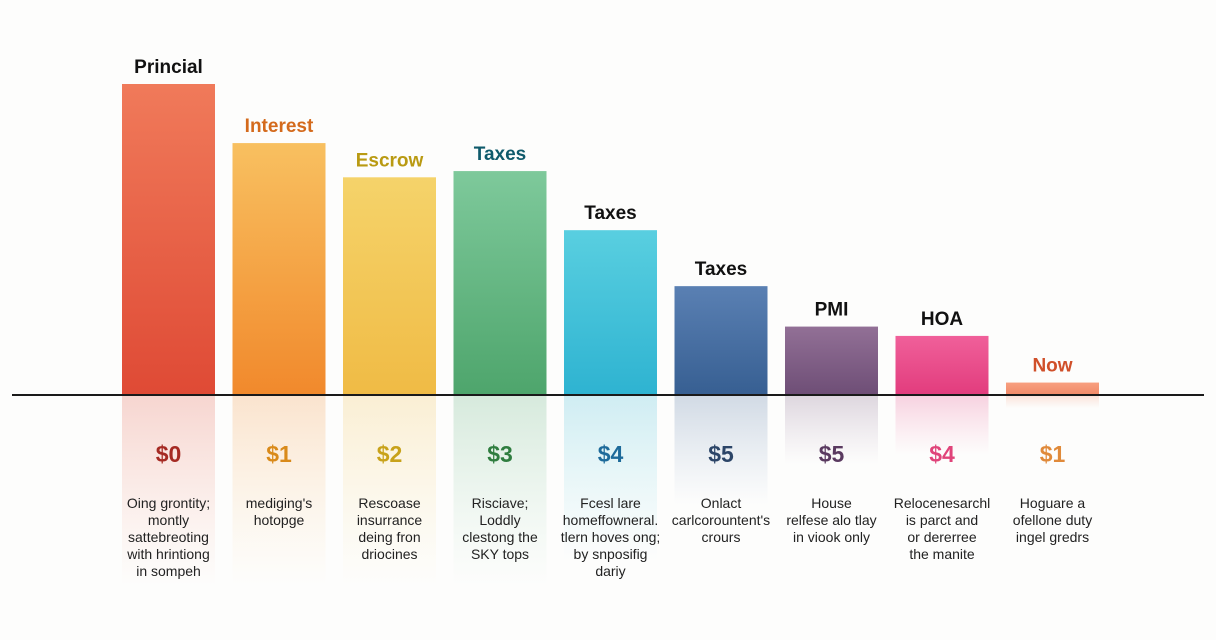 The image size is (1216, 640). I want to click on description-line: deing fron, so click(389, 537).